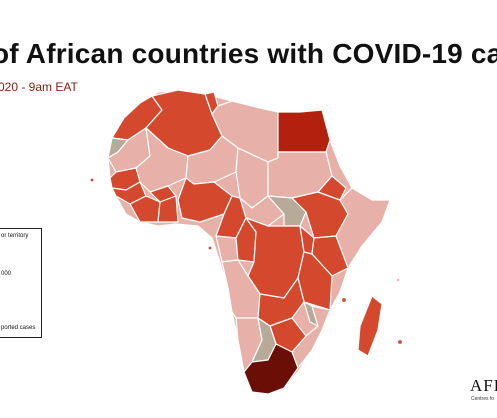 The width and height of the screenshot is (497, 418). Describe the element at coordinates (483, 385) in the screenshot. I see `africa-cdc-logo: AFR` at that location.